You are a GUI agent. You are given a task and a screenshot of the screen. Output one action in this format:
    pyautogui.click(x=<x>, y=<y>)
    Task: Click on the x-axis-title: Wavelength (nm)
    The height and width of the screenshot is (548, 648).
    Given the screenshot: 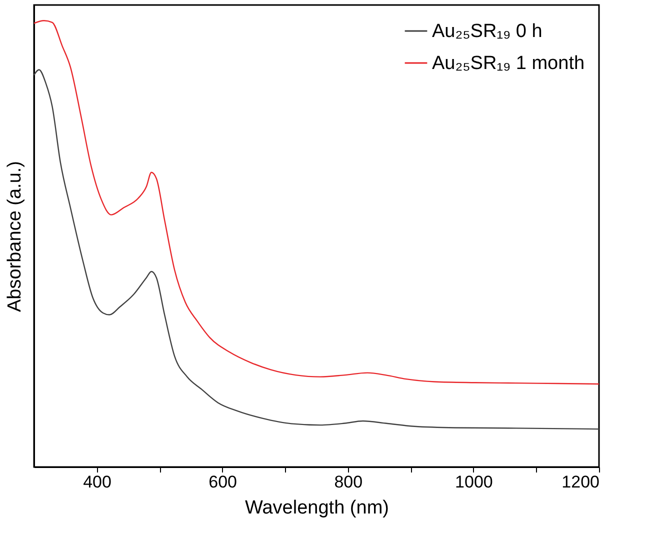 What is the action you would take?
    pyautogui.click(x=317, y=508)
    